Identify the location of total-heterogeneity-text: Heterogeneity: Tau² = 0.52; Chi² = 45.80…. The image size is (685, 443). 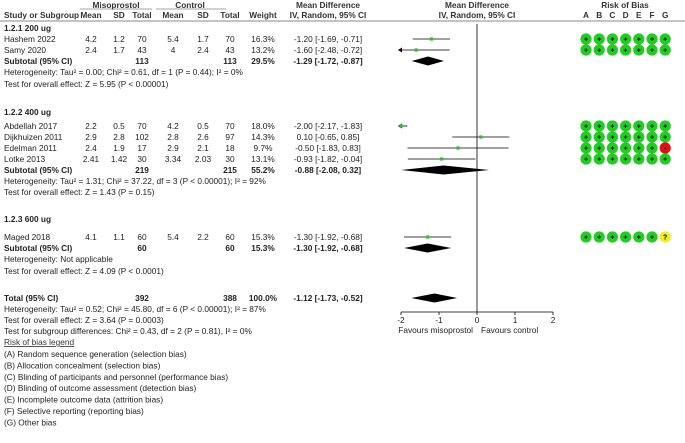
(135, 309).